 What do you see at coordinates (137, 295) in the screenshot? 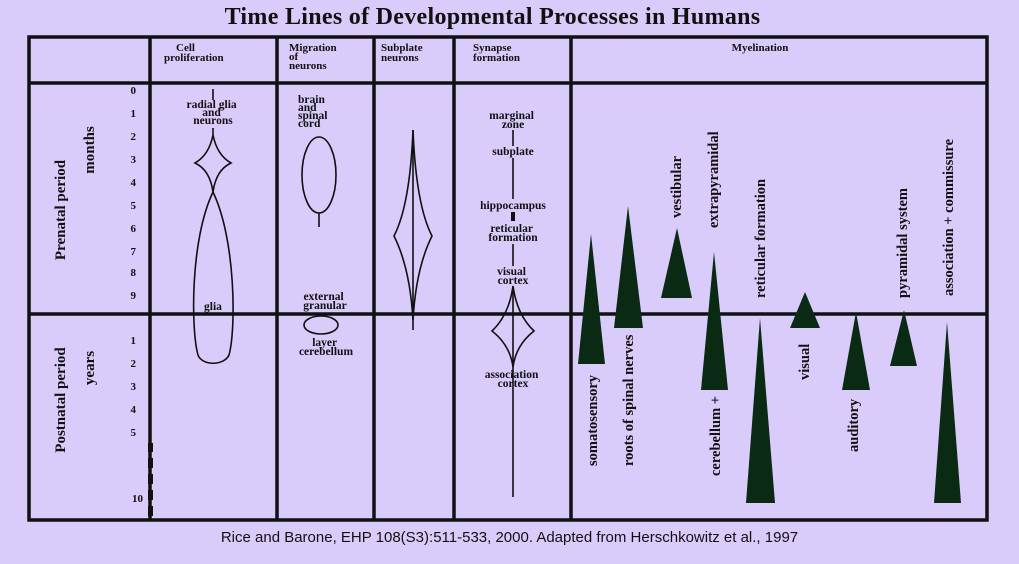
I see `time-ticks: 0 1 2 3 4 5 6 7 8 9 1 2 3 4 5 10` at bounding box center [137, 295].